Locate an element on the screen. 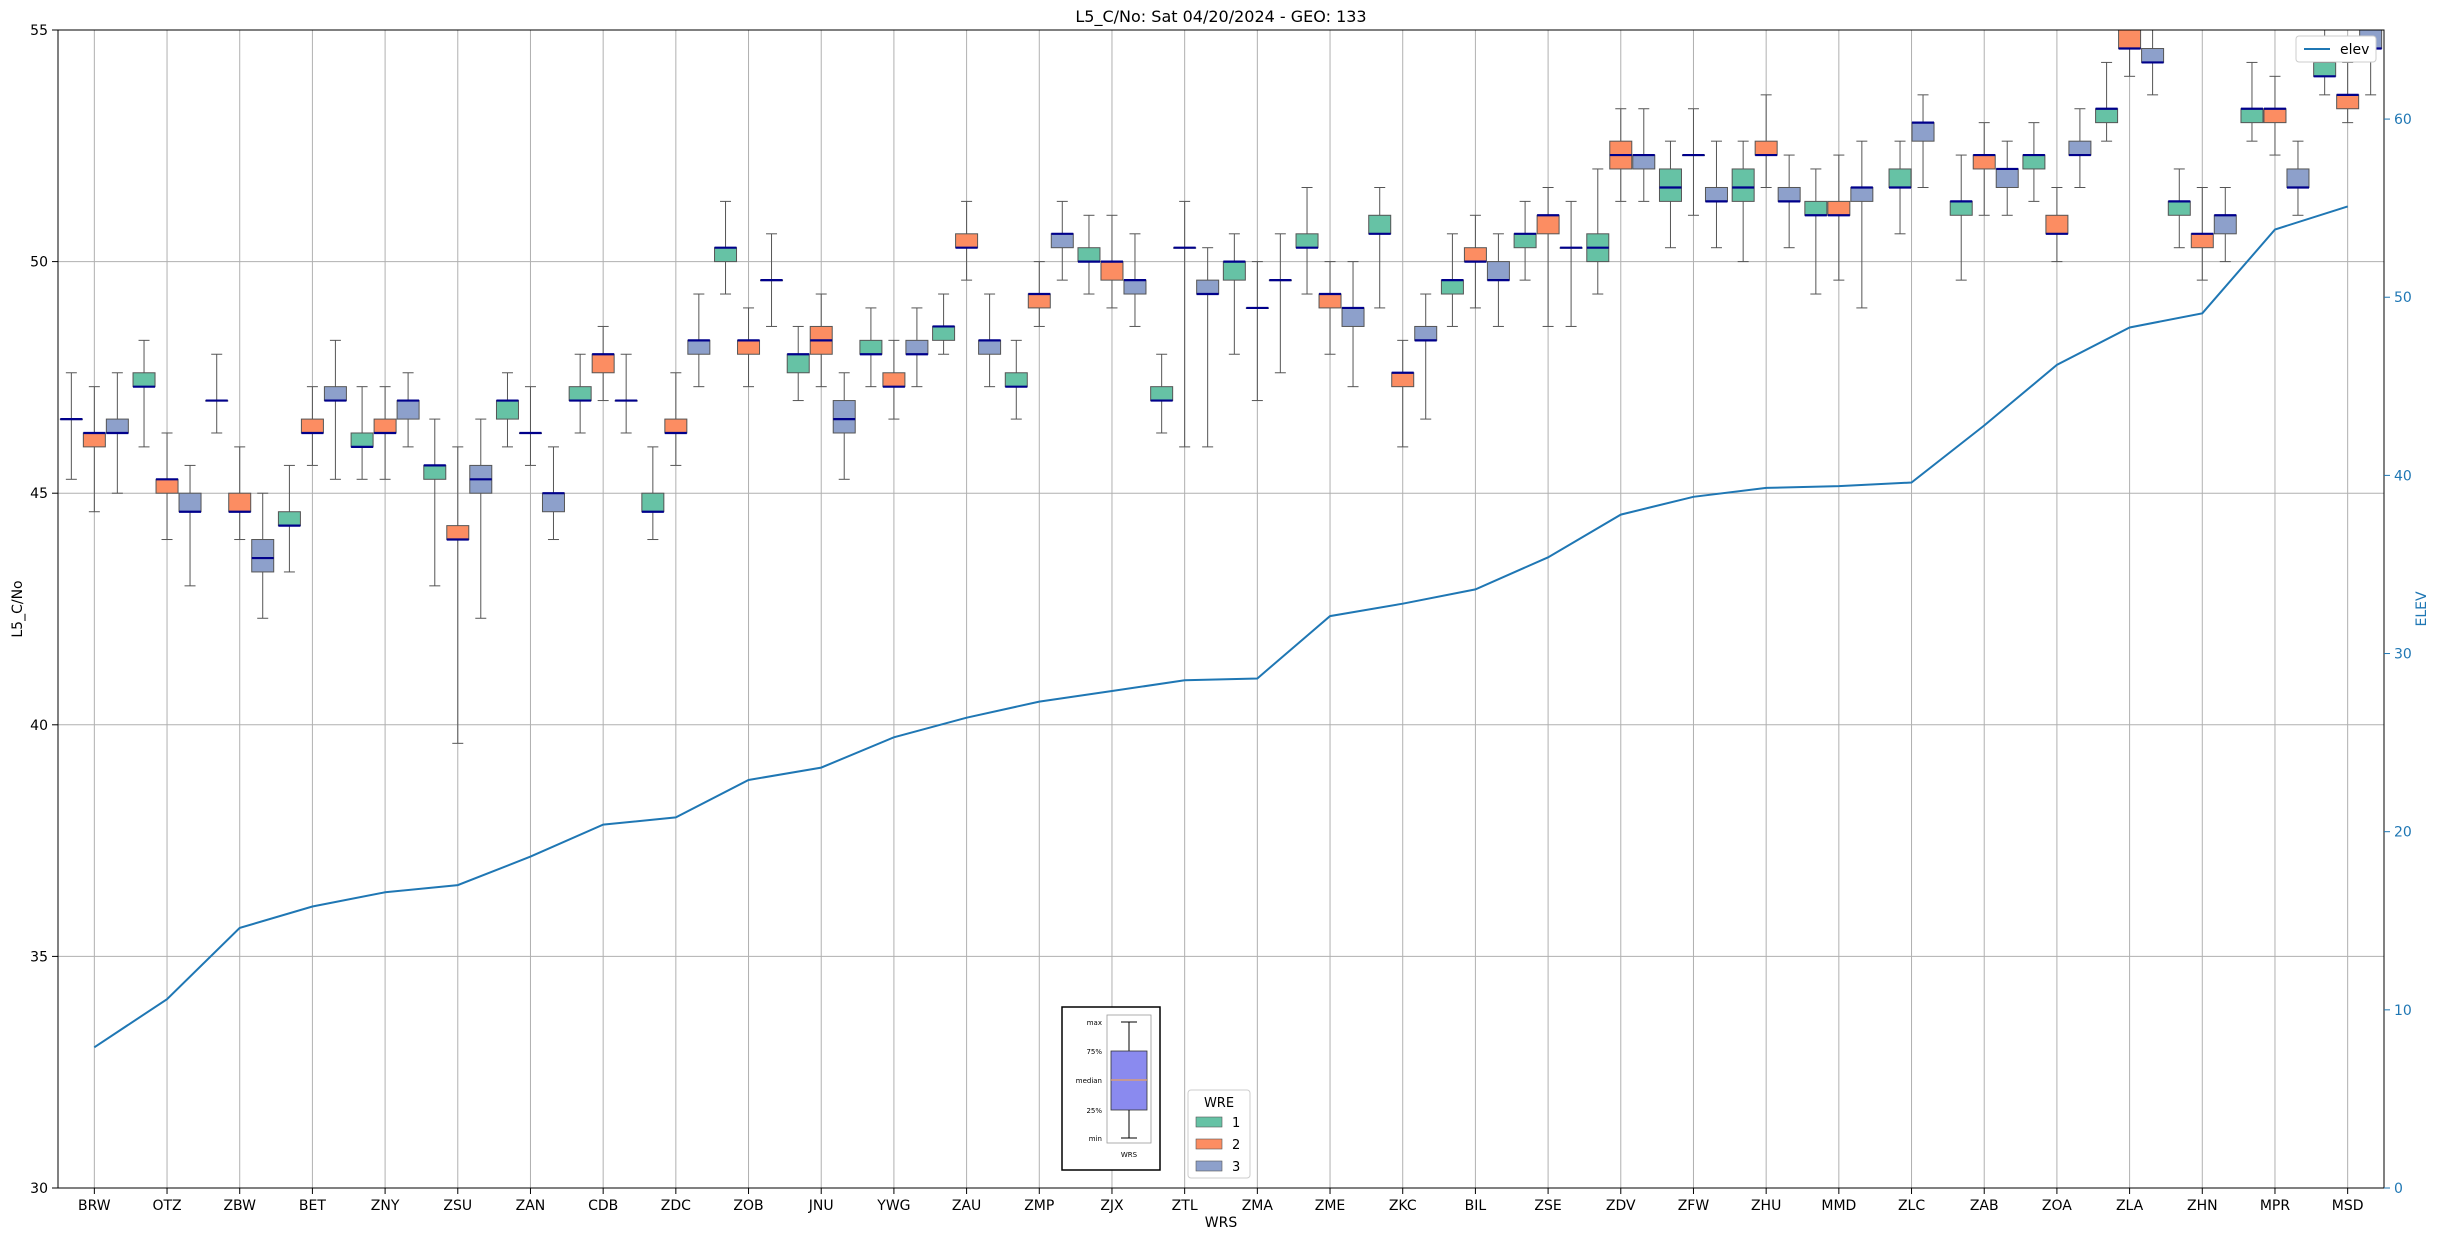 The height and width of the screenshot is (1238, 2439). x-axis-label: WRS is located at coordinates (1221, 1223).